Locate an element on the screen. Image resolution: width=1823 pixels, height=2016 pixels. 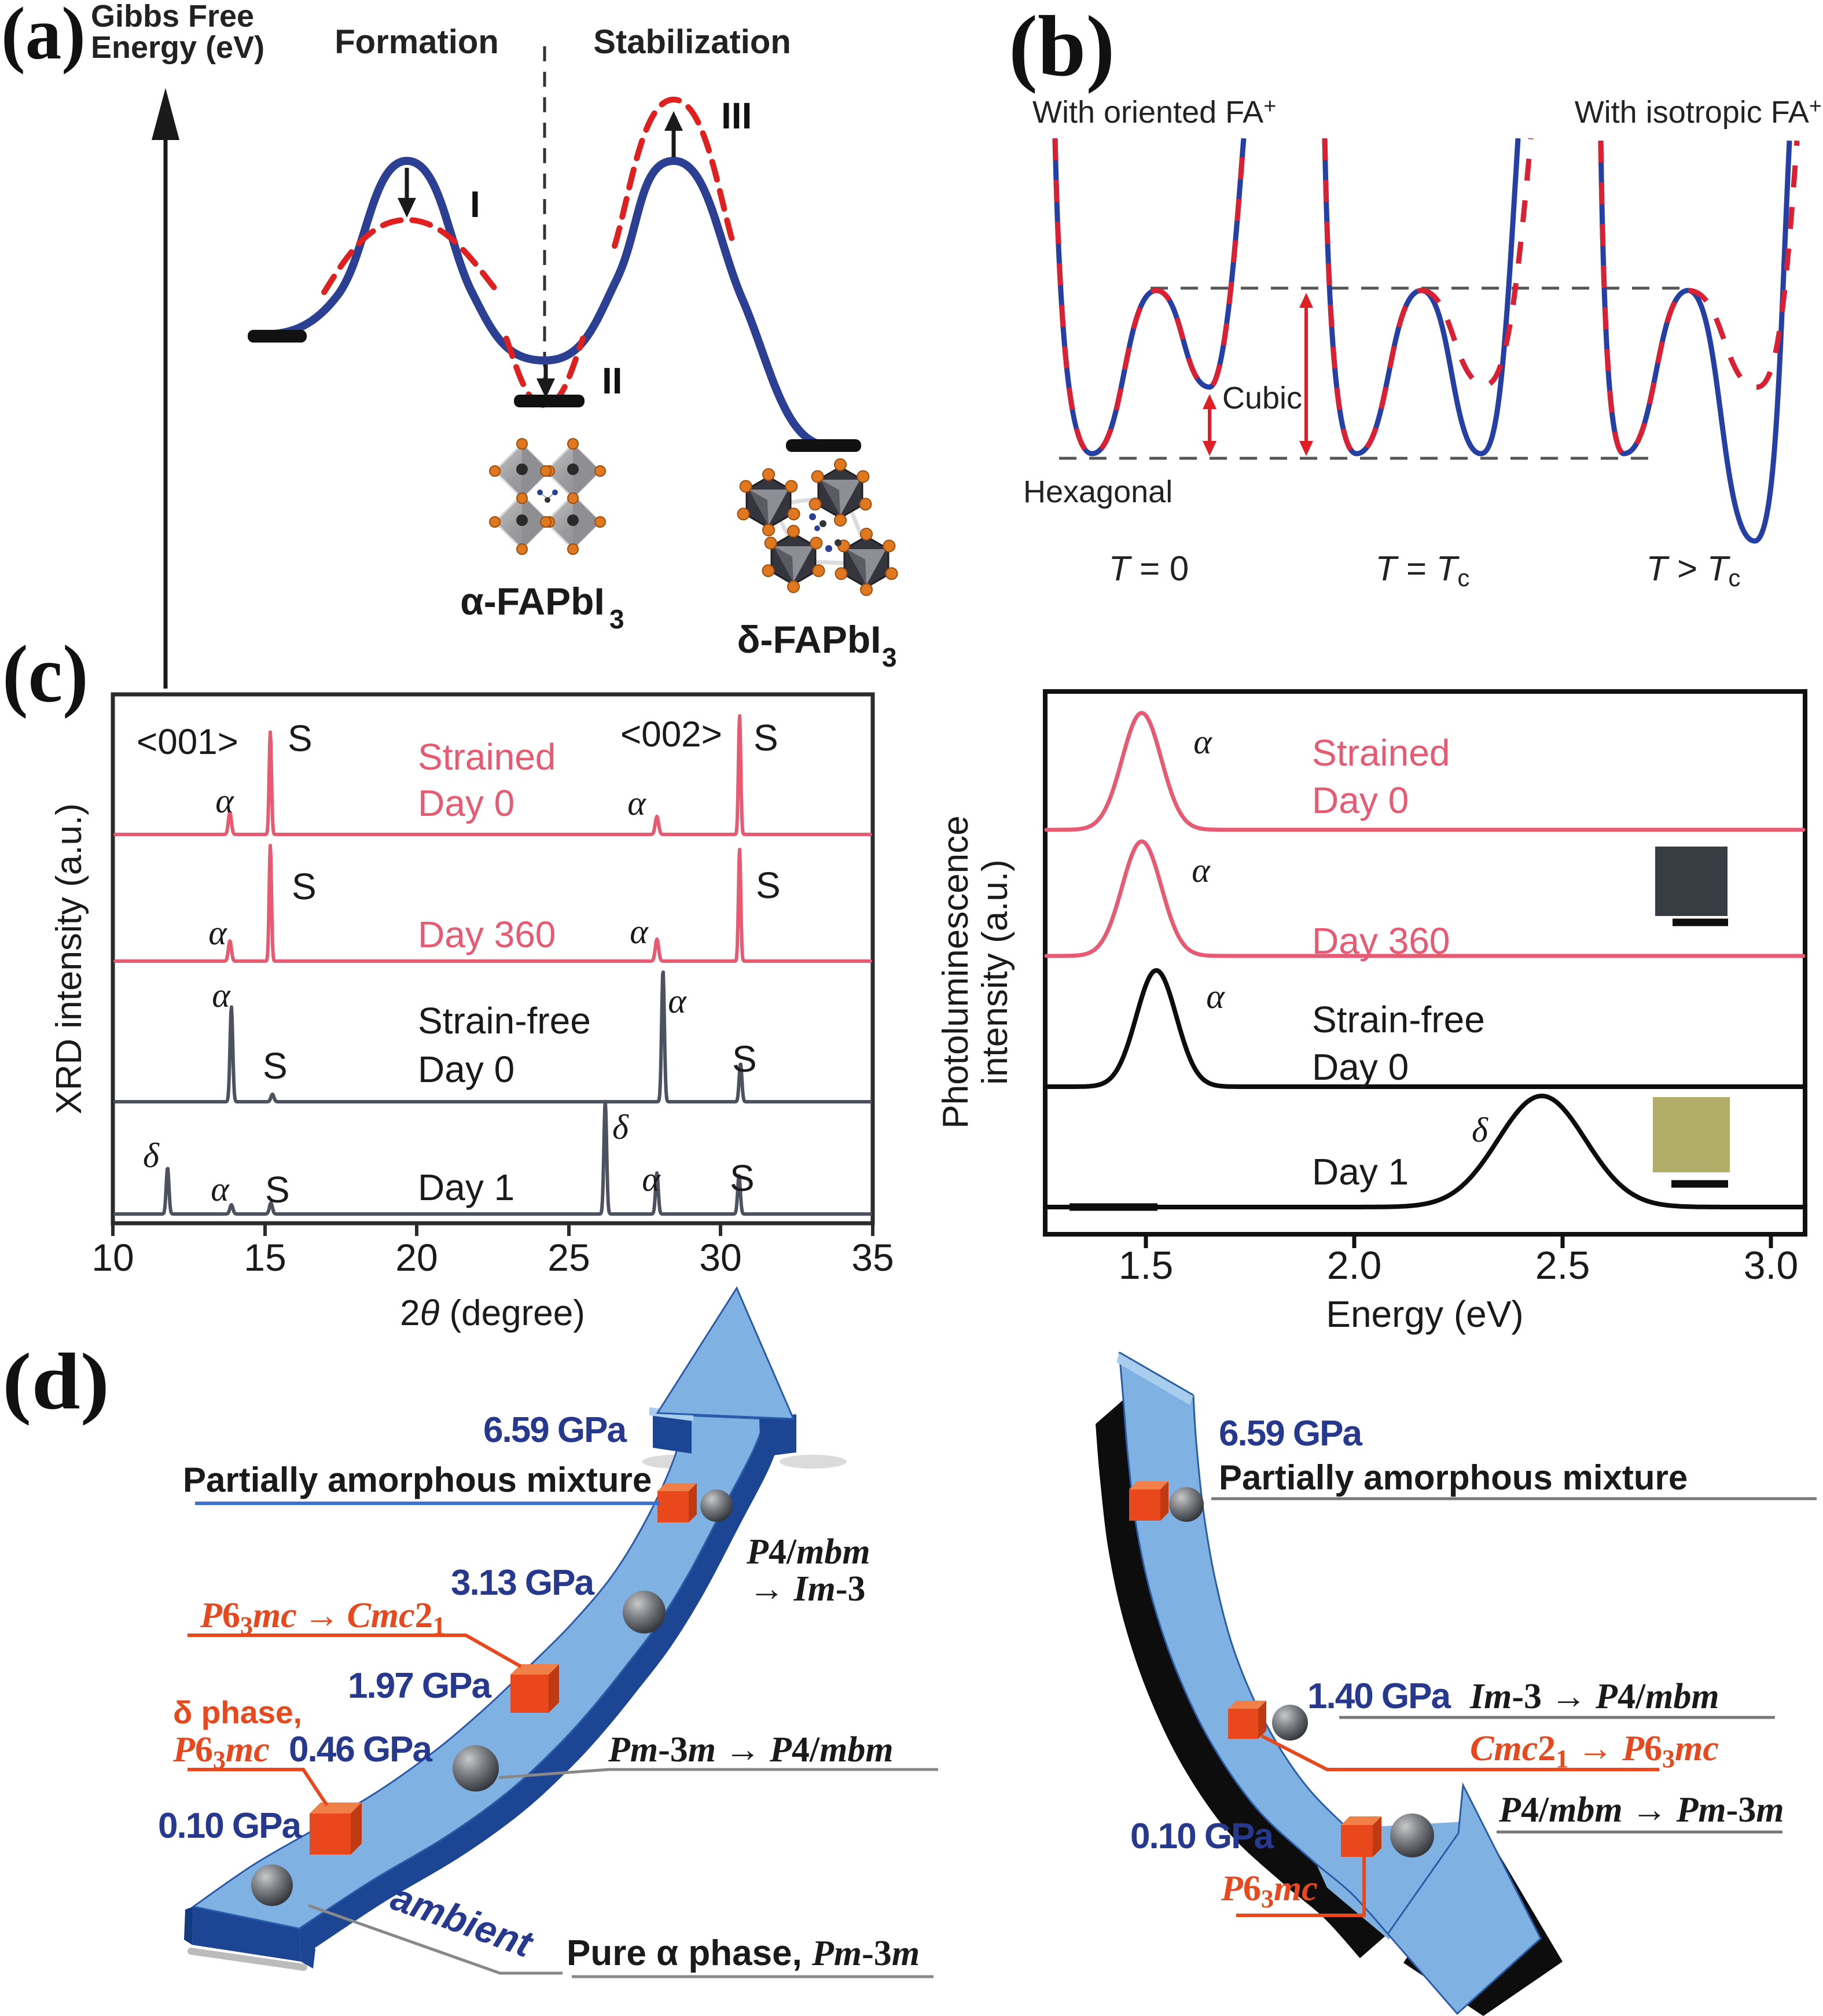
svg-text: 1.97 GPa is located at coordinates (419, 1686).